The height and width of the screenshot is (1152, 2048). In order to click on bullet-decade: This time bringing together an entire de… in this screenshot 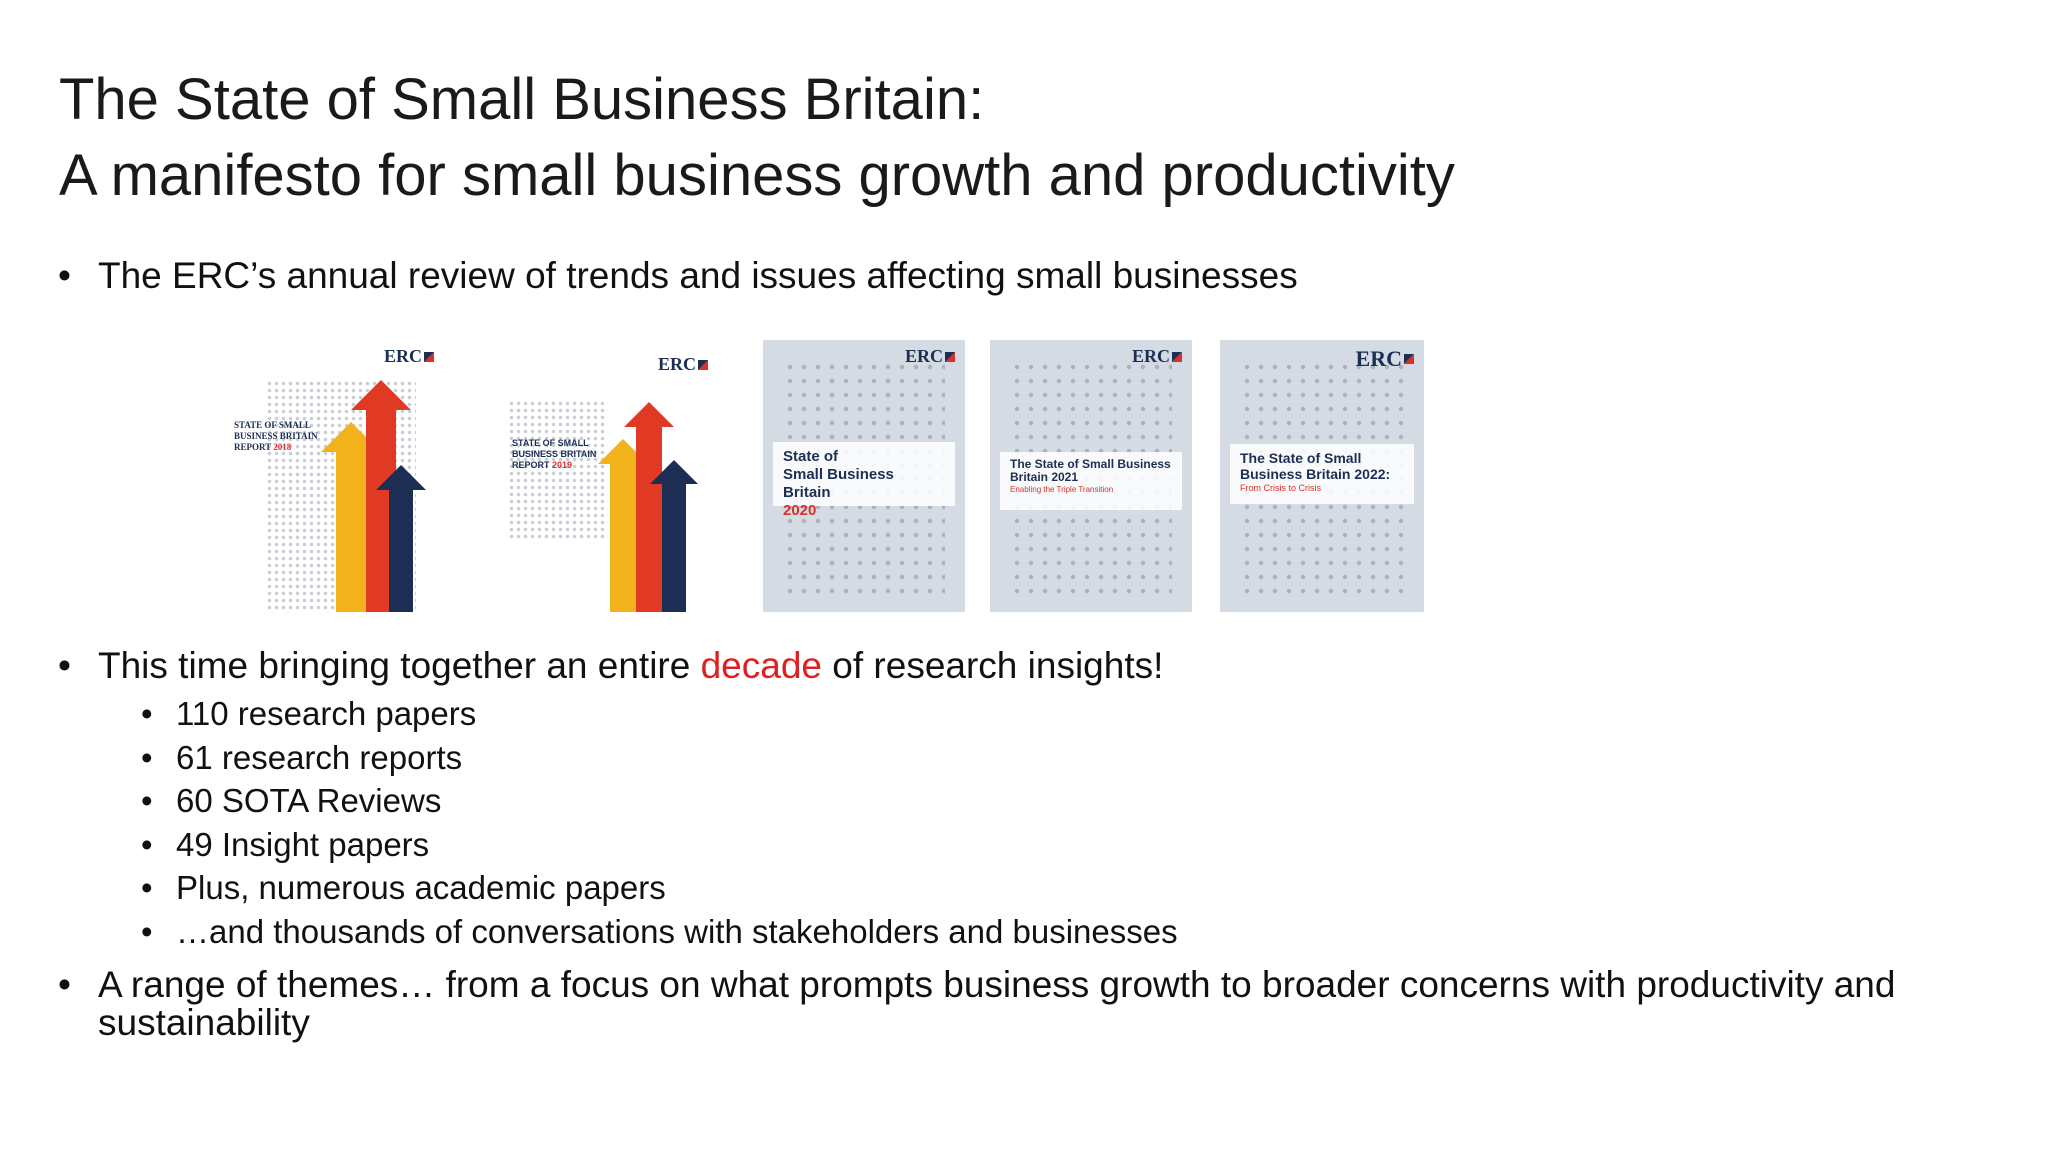, I will do `click(611, 666)`.